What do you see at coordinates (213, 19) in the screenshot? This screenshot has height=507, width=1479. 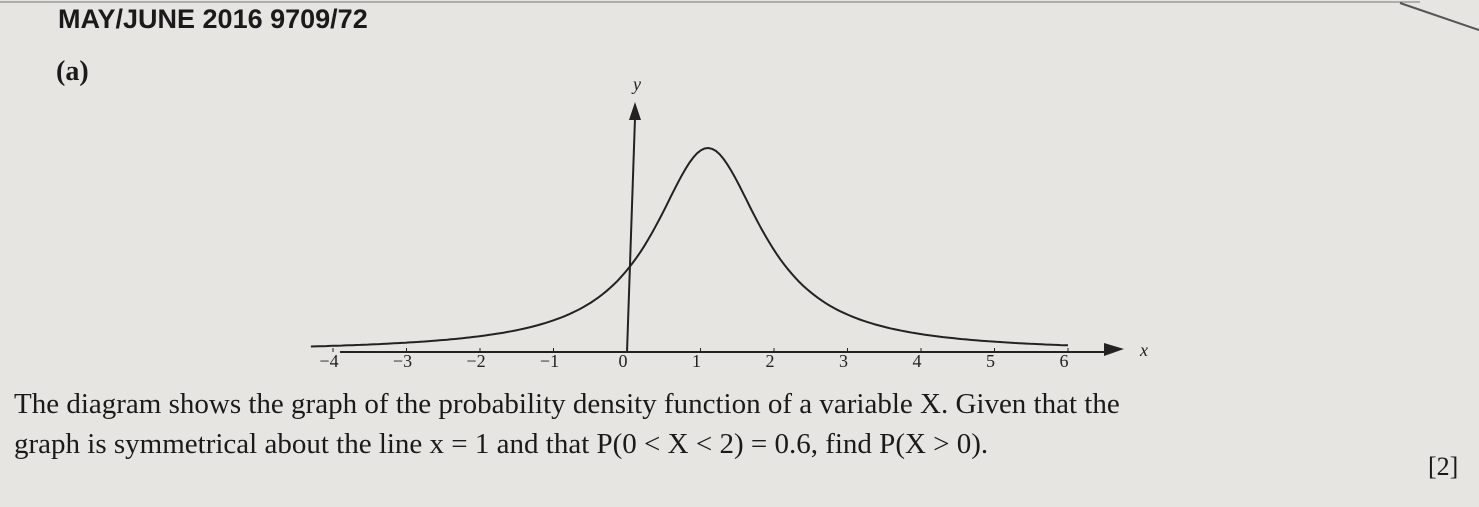 I see `header-title: MAY/JUNE 2016 9709/72` at bounding box center [213, 19].